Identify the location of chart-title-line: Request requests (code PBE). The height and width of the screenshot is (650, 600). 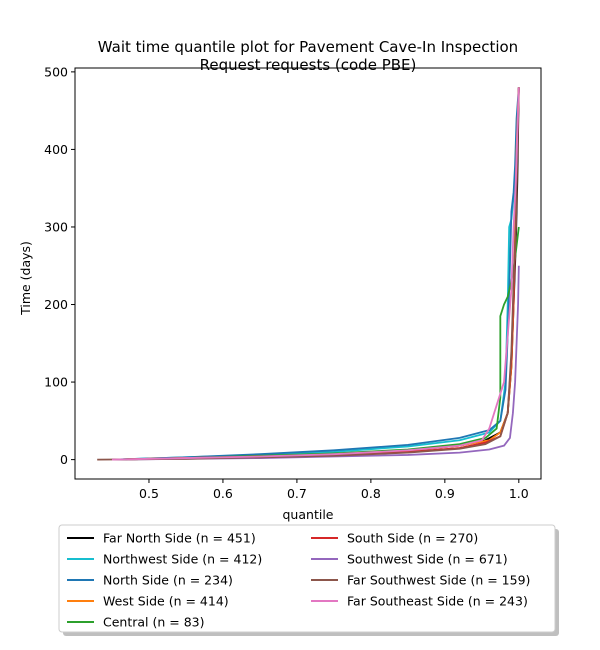
(308, 65).